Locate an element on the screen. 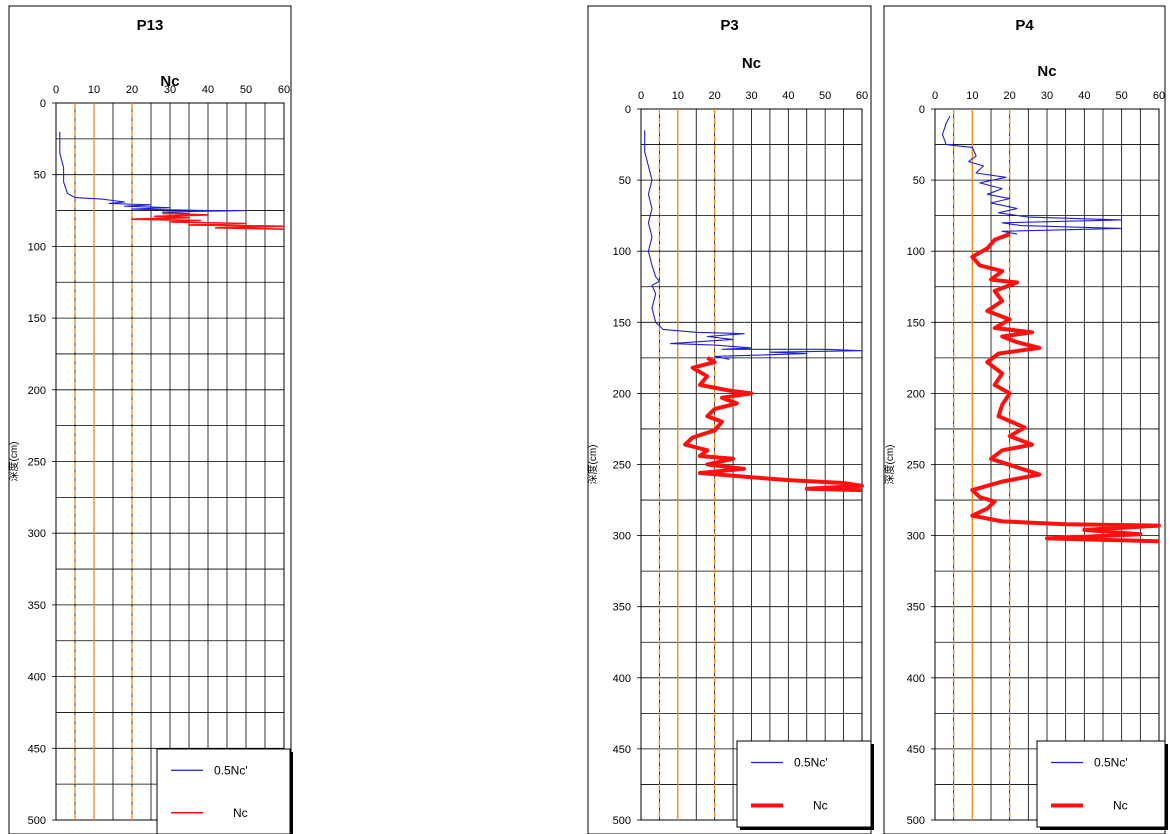 Image resolution: width=1171 pixels, height=834 pixels. chart-title: P4 is located at coordinates (1024, 25).